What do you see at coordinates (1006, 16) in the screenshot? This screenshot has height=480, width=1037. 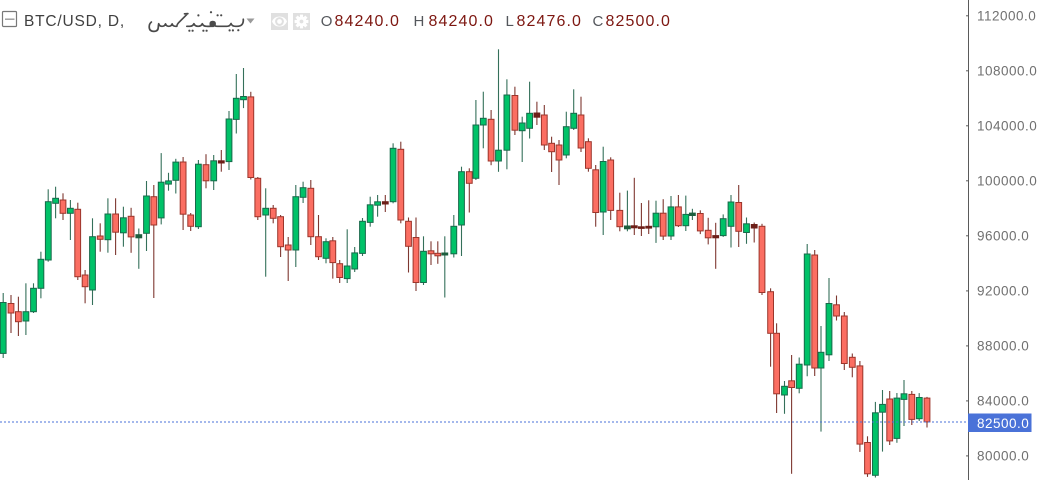 I see `svg-text: 112000.0` at bounding box center [1006, 16].